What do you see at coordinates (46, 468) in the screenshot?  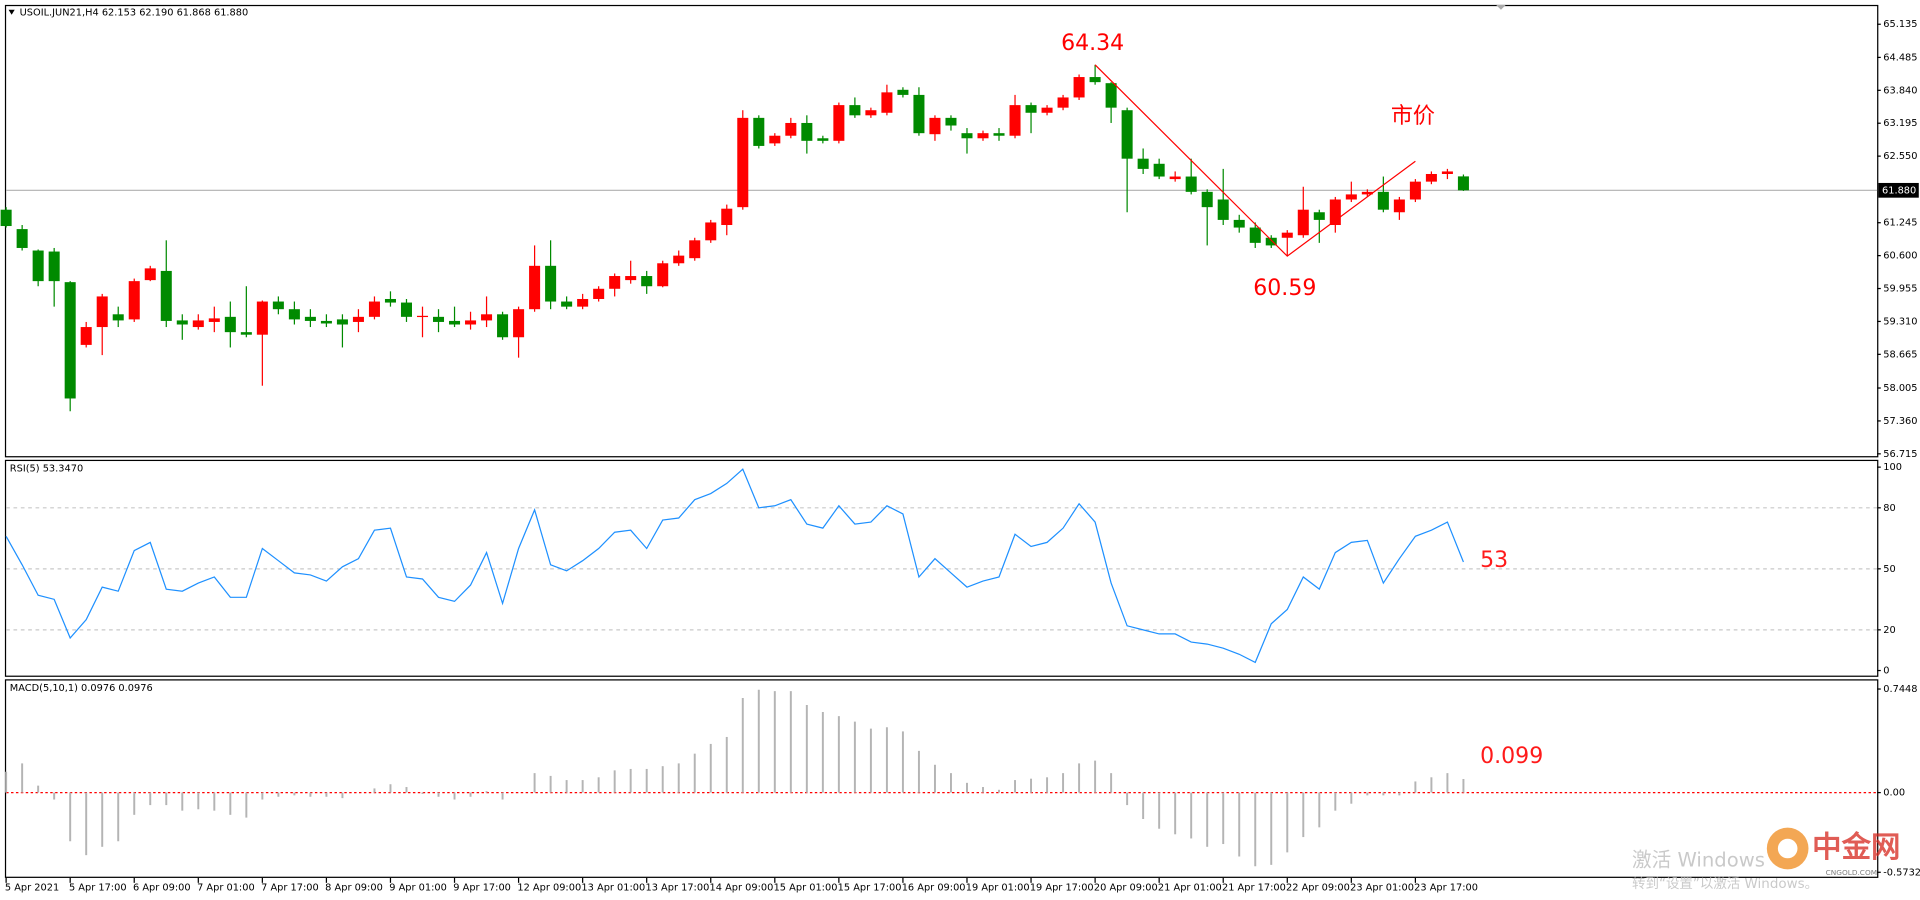 I see `rsi-title: RSI(5) 53.3470` at bounding box center [46, 468].